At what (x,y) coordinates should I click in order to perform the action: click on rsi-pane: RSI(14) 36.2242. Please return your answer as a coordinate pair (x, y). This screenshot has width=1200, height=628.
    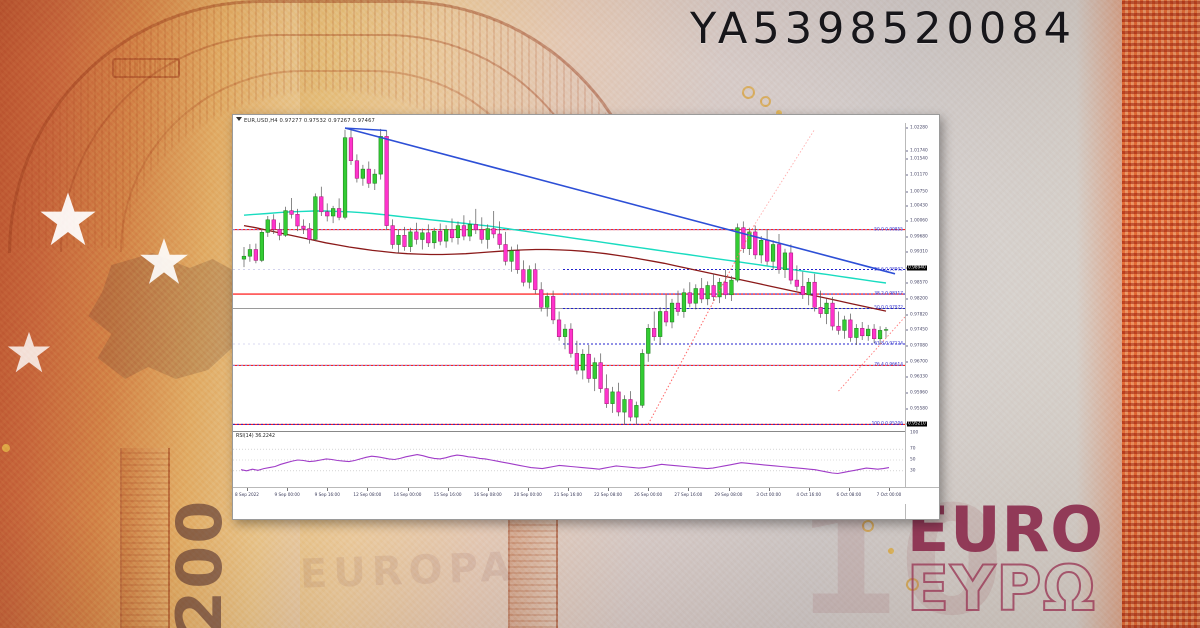
    Looking at the image, I should click on (569, 460).